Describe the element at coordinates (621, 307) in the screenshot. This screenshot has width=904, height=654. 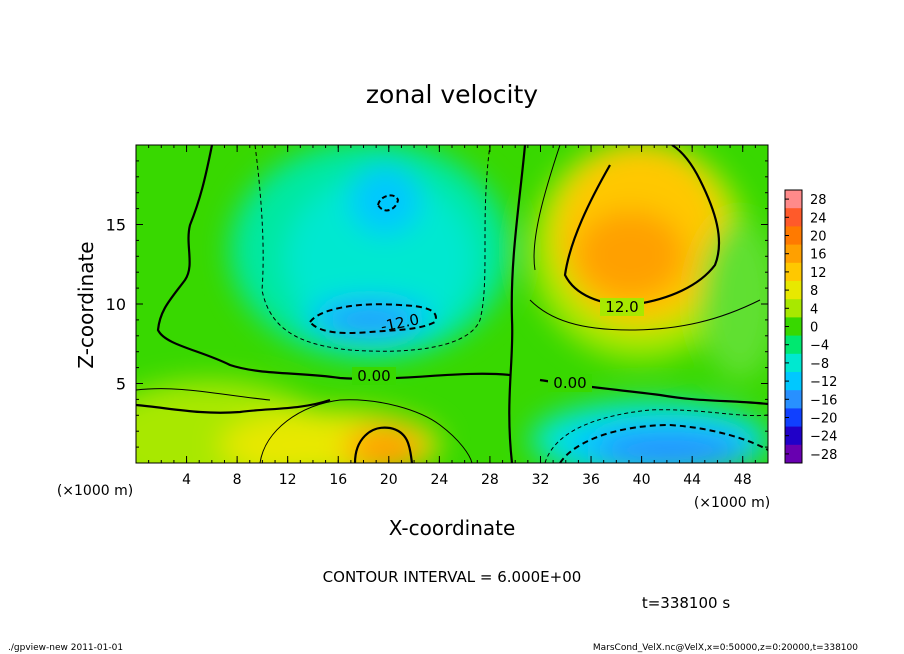
I see `contour-label: 12.0` at that location.